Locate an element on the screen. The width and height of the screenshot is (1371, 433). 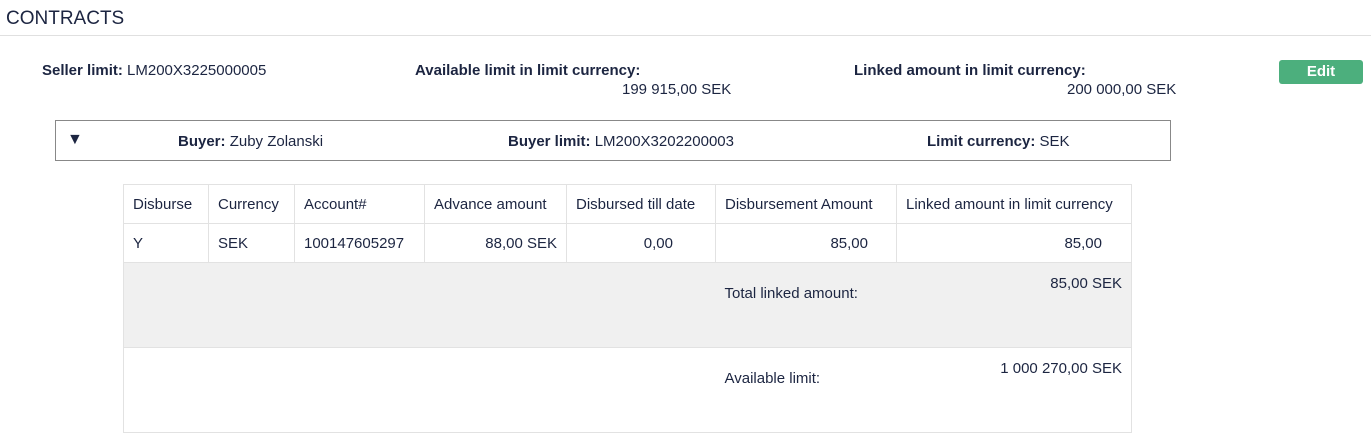
available-limit-value: 1 000 270,00 SEK is located at coordinates (1014, 390).